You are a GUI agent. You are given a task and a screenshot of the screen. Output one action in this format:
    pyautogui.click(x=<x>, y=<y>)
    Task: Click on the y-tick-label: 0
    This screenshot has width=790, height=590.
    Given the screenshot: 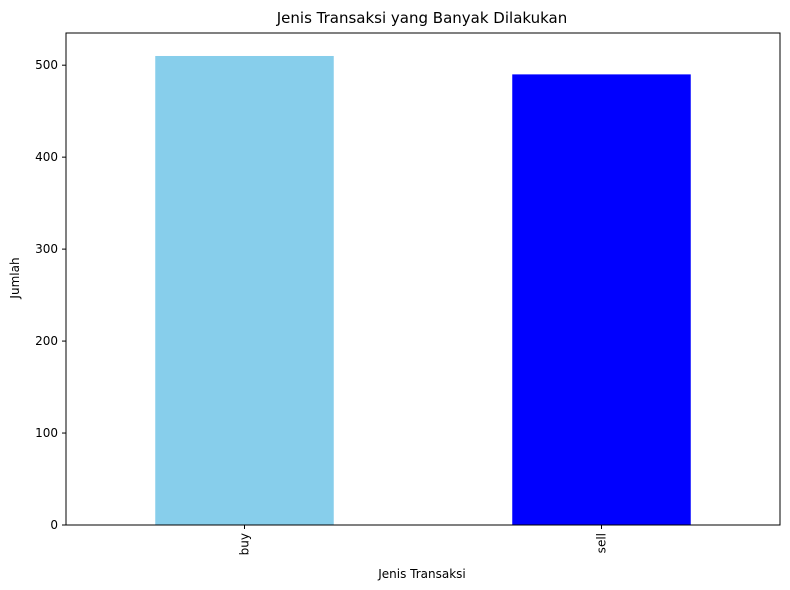 What is the action you would take?
    pyautogui.click(x=54, y=525)
    